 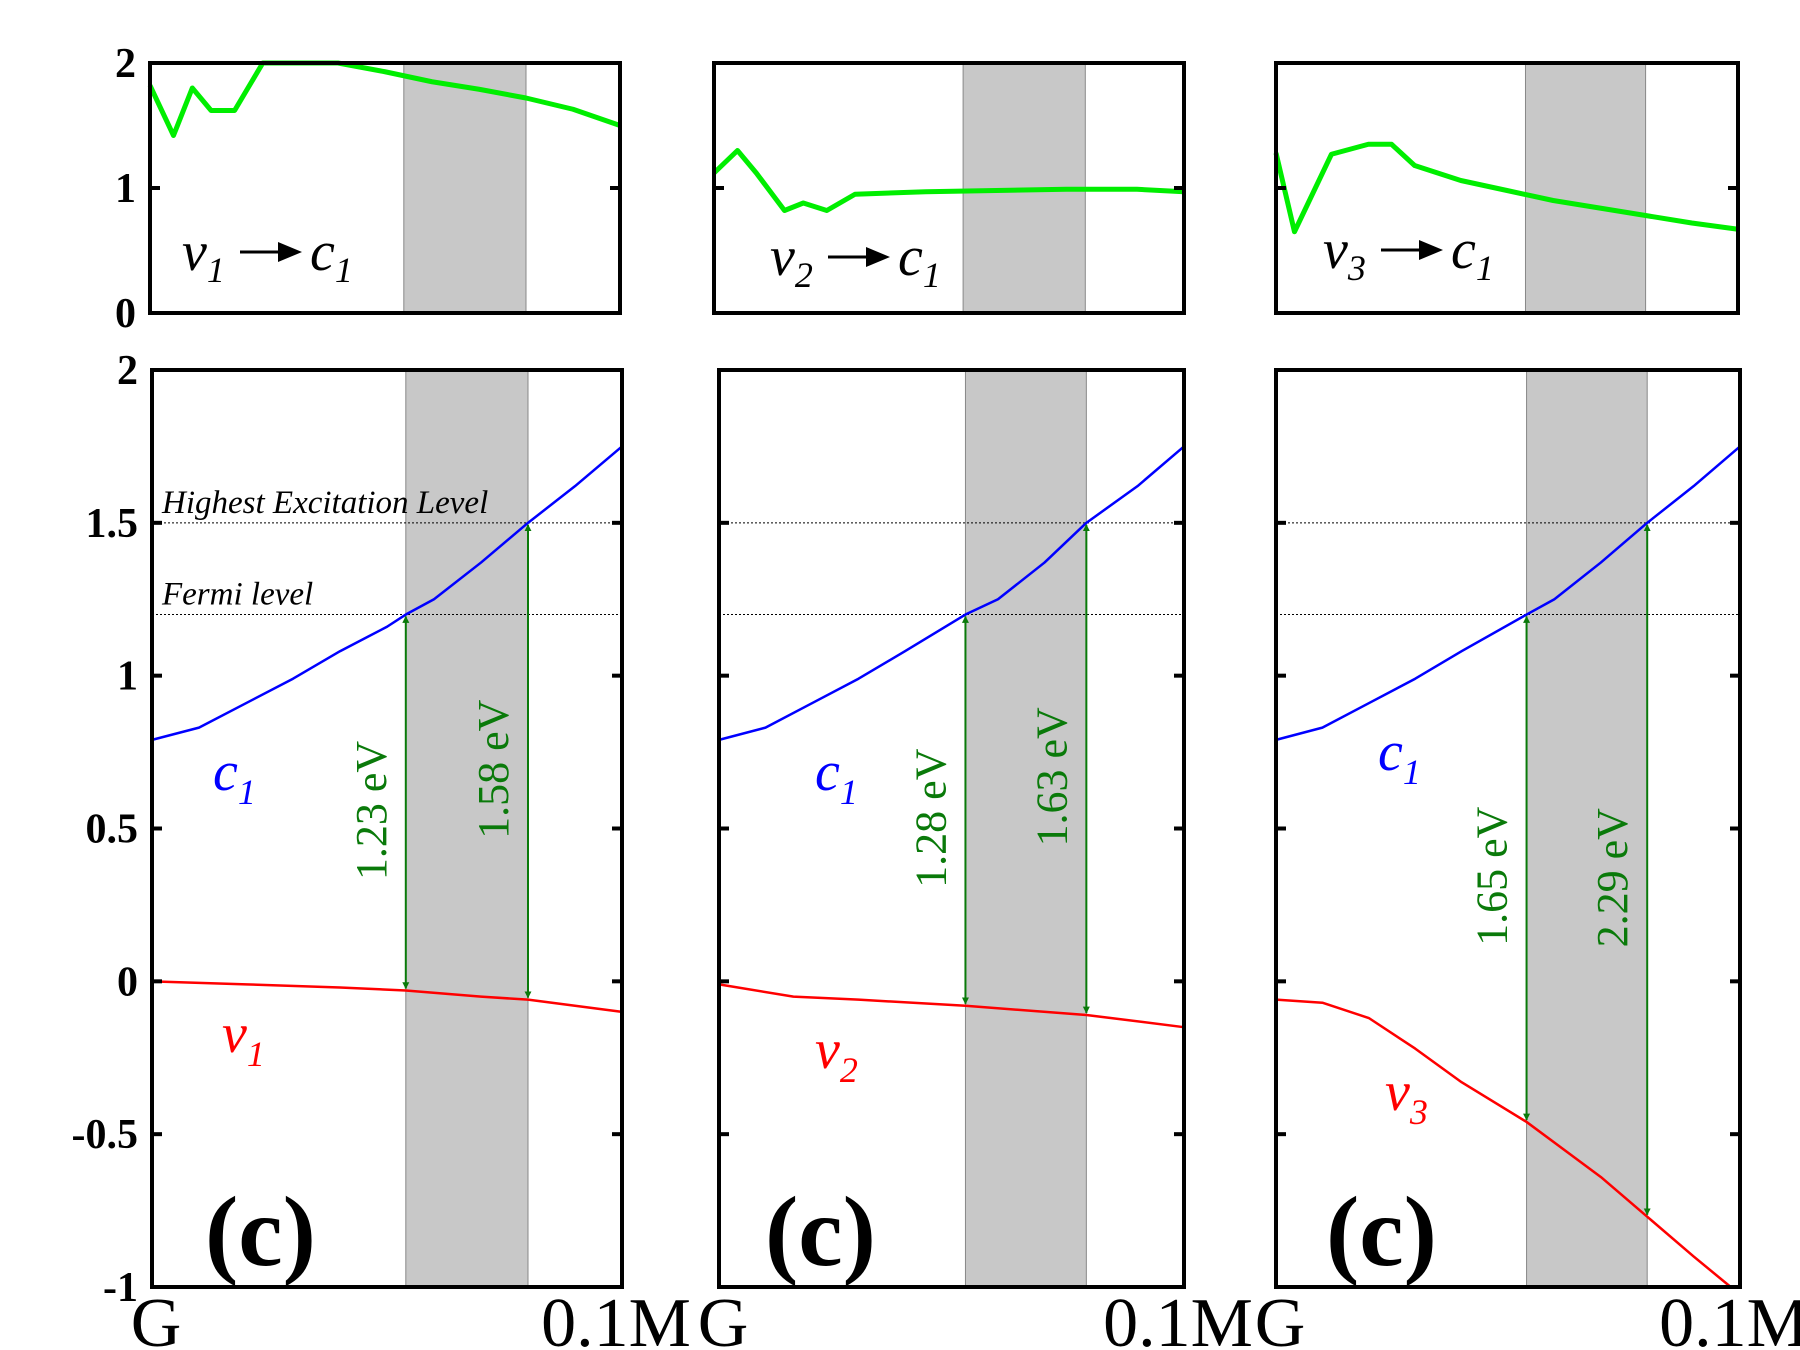 What do you see at coordinates (243, 1038) in the screenshot?
I see `curve-label-v1: v1` at bounding box center [243, 1038].